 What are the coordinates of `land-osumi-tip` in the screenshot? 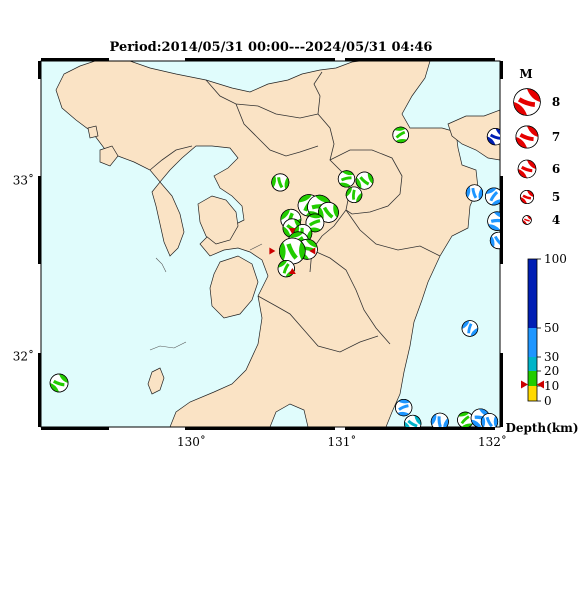 It's located at (289, 415).